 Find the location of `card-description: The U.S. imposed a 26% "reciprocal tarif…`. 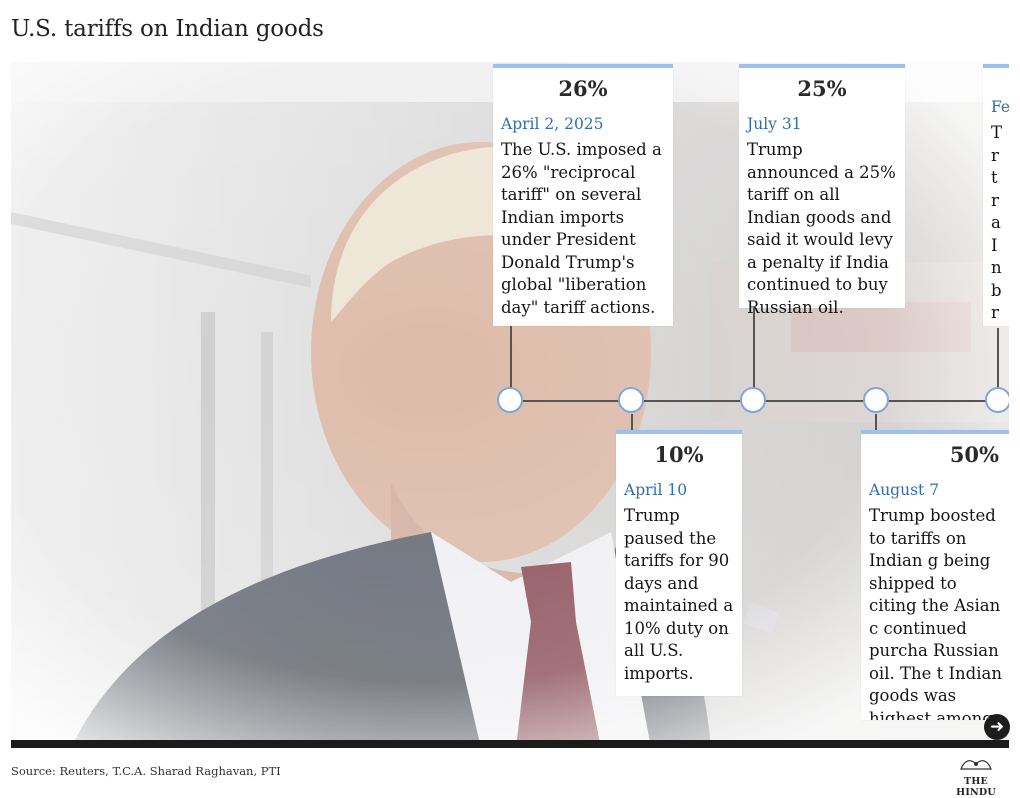

card-description: The U.S. imposed a 26% "reciprocal tarif… is located at coordinates (581, 228).